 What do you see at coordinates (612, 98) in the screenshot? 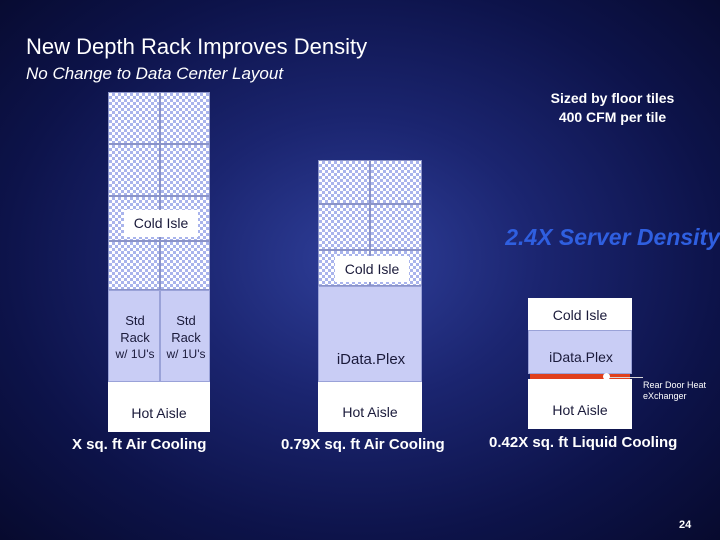
I see `note-line-1: Sized by floor tiles` at bounding box center [612, 98].